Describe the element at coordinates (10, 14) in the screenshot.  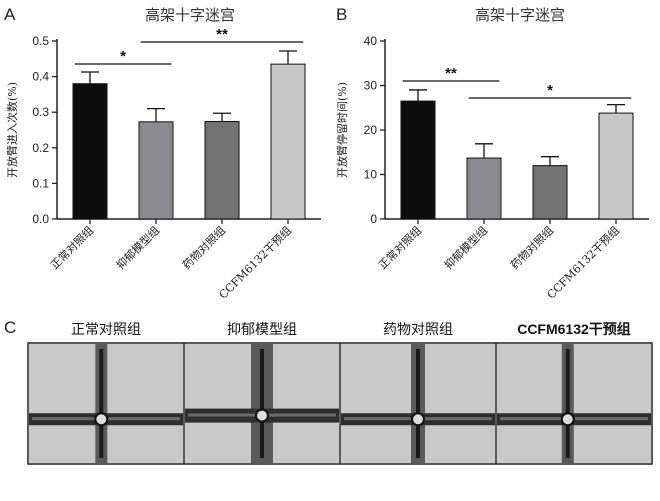
I see `panel-label-a: A` at that location.